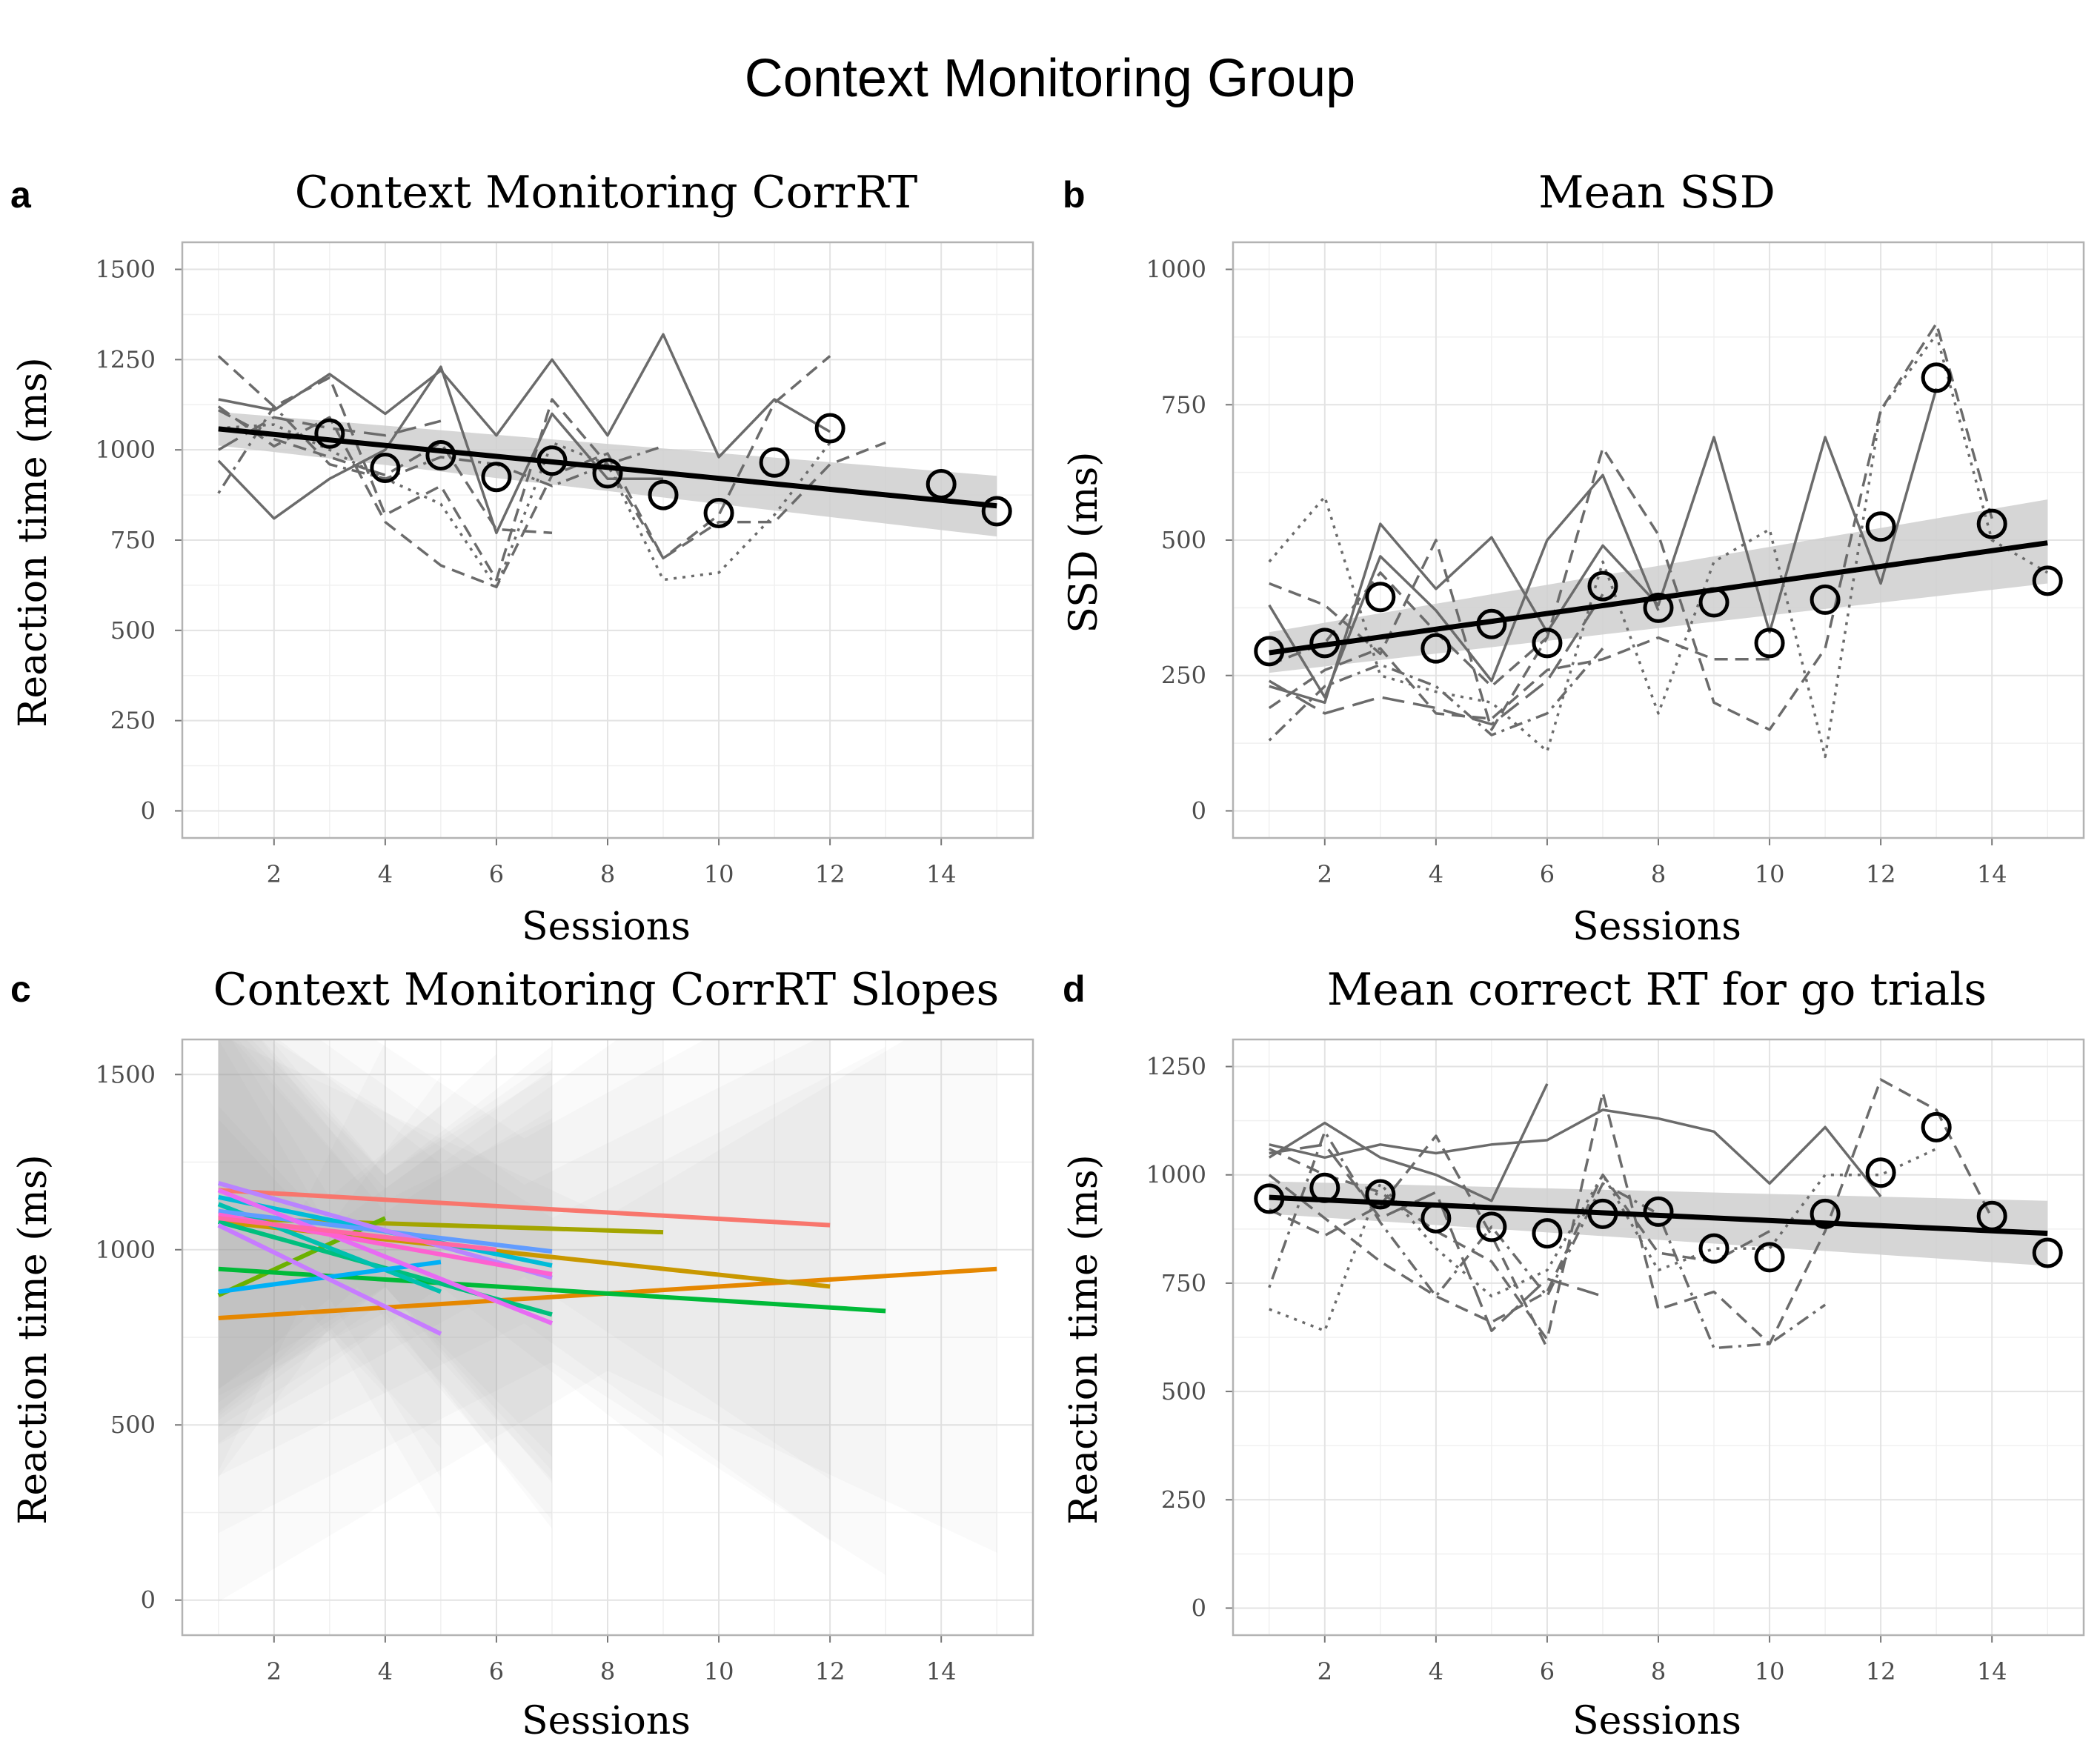 This screenshot has width=2100, height=1750. Describe the element at coordinates (21, 195) in the screenshot. I see `panel-letter-a: a` at that location.